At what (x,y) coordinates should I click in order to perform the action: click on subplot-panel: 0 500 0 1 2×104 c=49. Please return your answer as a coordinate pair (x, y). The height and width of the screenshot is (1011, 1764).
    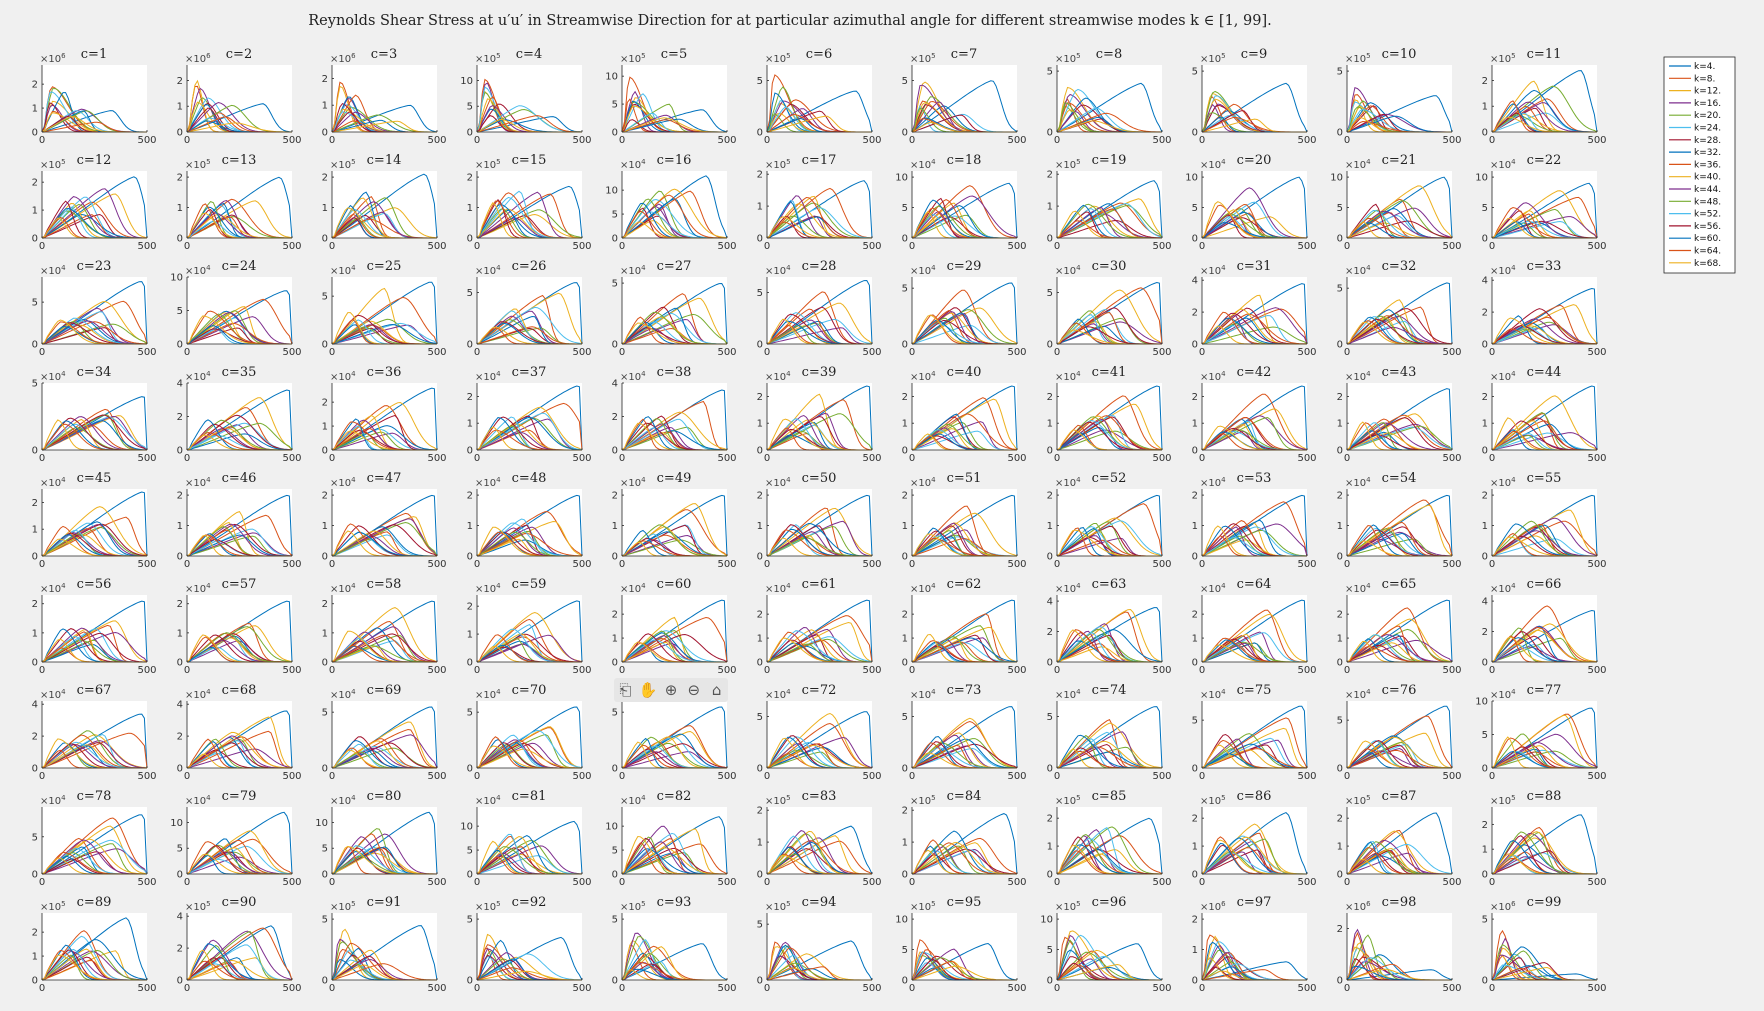
    Looking at the image, I should click on (674, 520).